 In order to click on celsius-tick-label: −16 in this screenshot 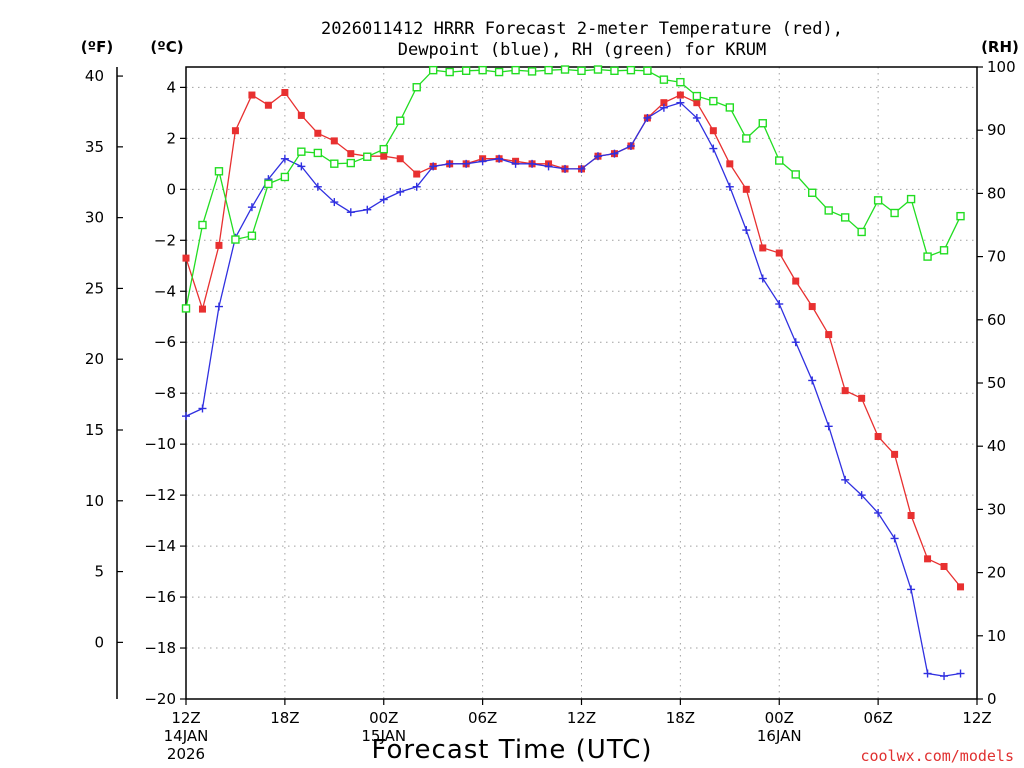, I will do `click(160, 597)`.